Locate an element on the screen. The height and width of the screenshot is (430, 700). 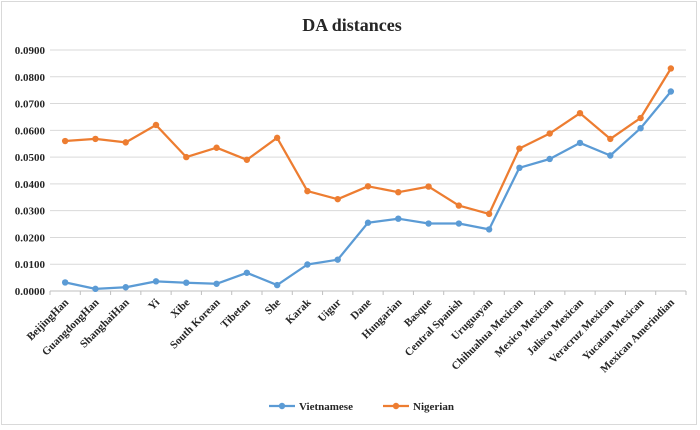
y-tick-label: 0.0100 is located at coordinates (30, 265).